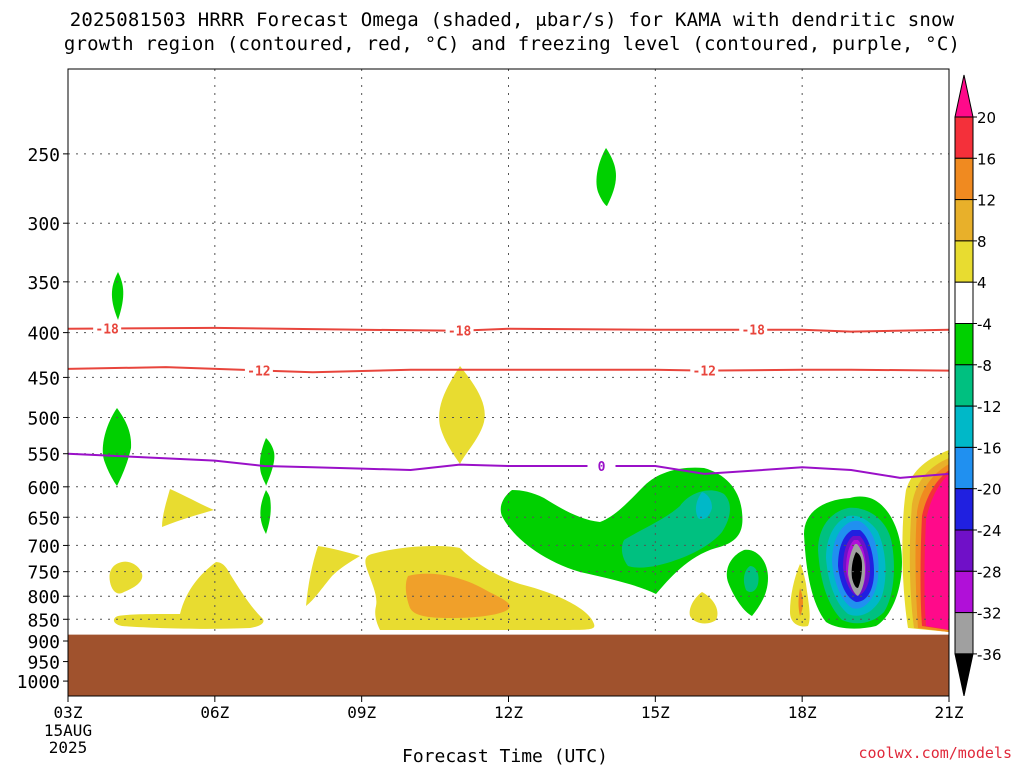 The image size is (1024, 768). Describe the element at coordinates (986, 159) in the screenshot. I see `colorbar-label: 16` at that location.